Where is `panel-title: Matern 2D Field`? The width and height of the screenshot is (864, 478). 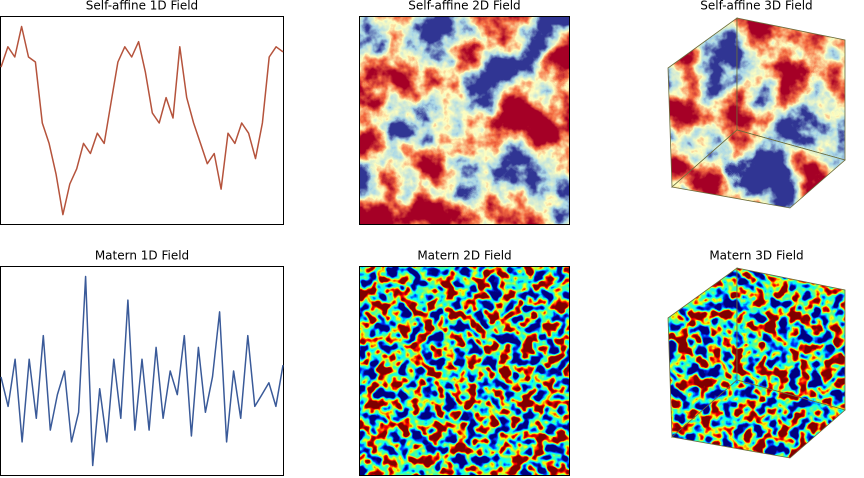
panel-title: Matern 2D Field is located at coordinates (464, 256).